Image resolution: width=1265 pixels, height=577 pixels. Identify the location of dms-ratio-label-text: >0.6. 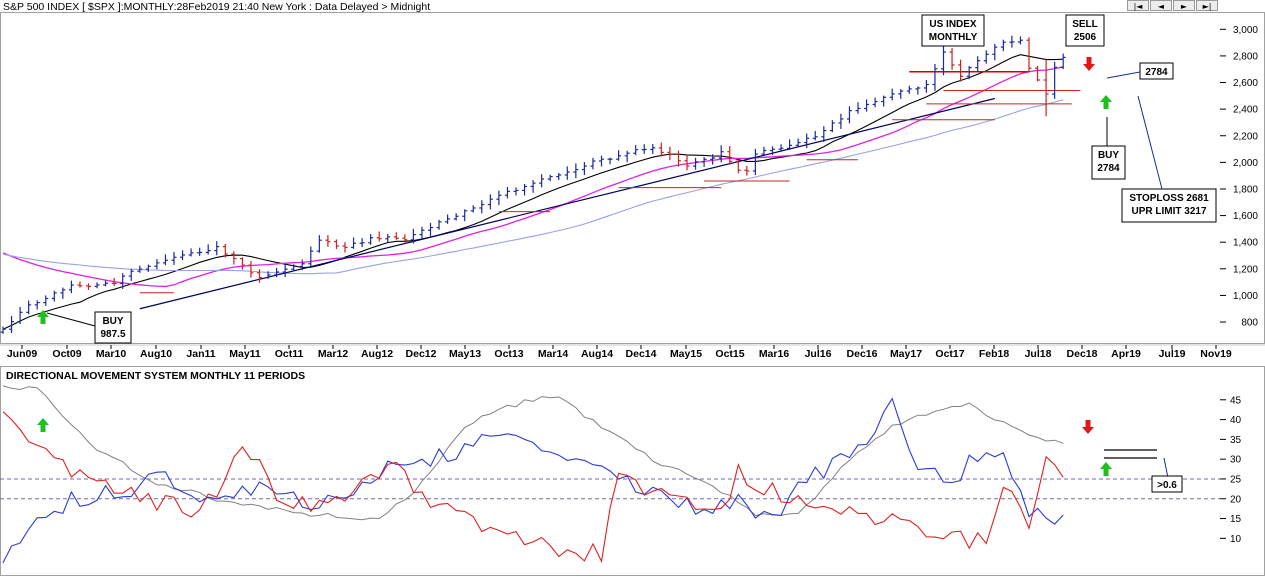
(1167, 485).